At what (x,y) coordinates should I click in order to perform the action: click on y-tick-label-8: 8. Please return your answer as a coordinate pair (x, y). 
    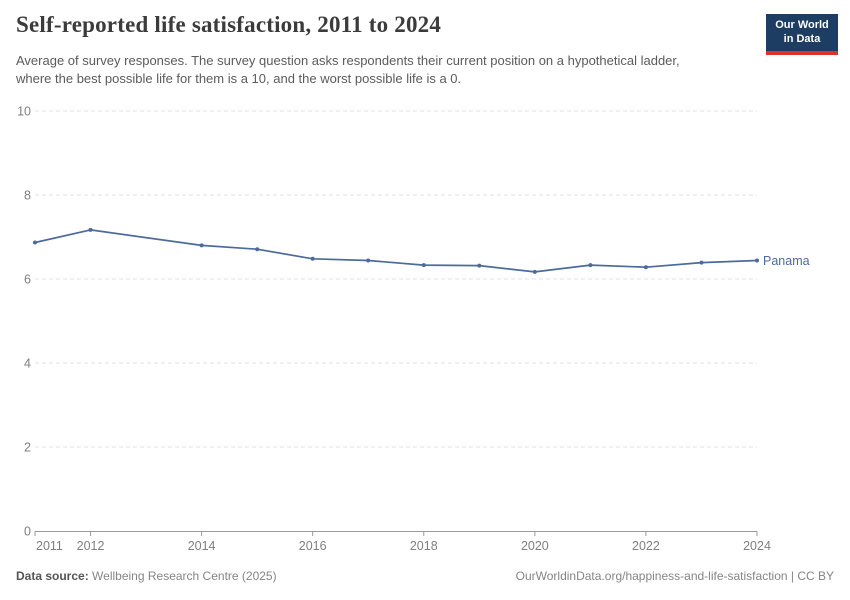
    Looking at the image, I should click on (27, 196).